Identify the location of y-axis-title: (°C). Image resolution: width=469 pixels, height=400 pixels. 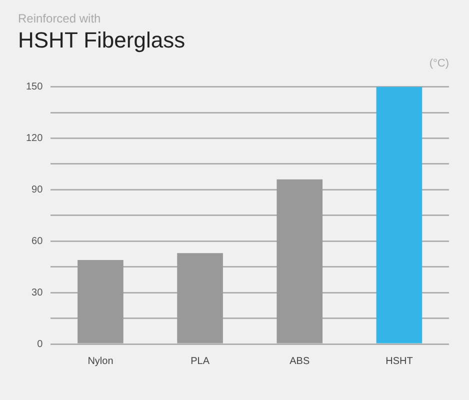
(439, 63).